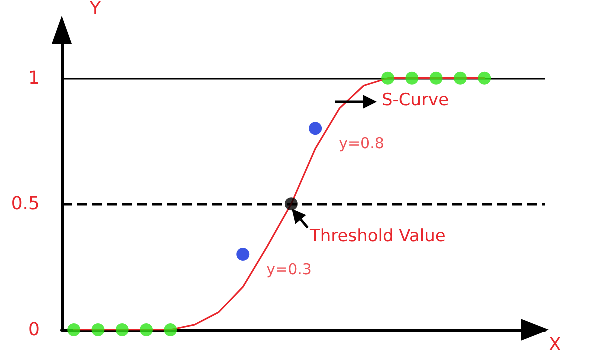  I want to click on data-label: y=0.8, so click(361, 143).